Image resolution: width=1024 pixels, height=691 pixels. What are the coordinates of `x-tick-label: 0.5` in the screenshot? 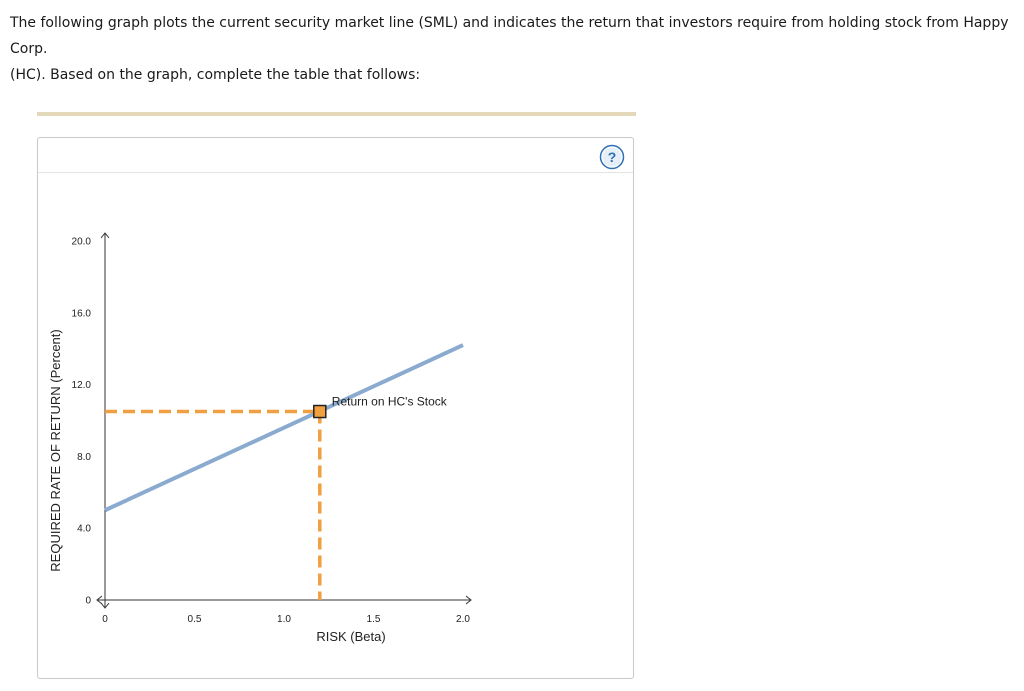 It's located at (195, 619).